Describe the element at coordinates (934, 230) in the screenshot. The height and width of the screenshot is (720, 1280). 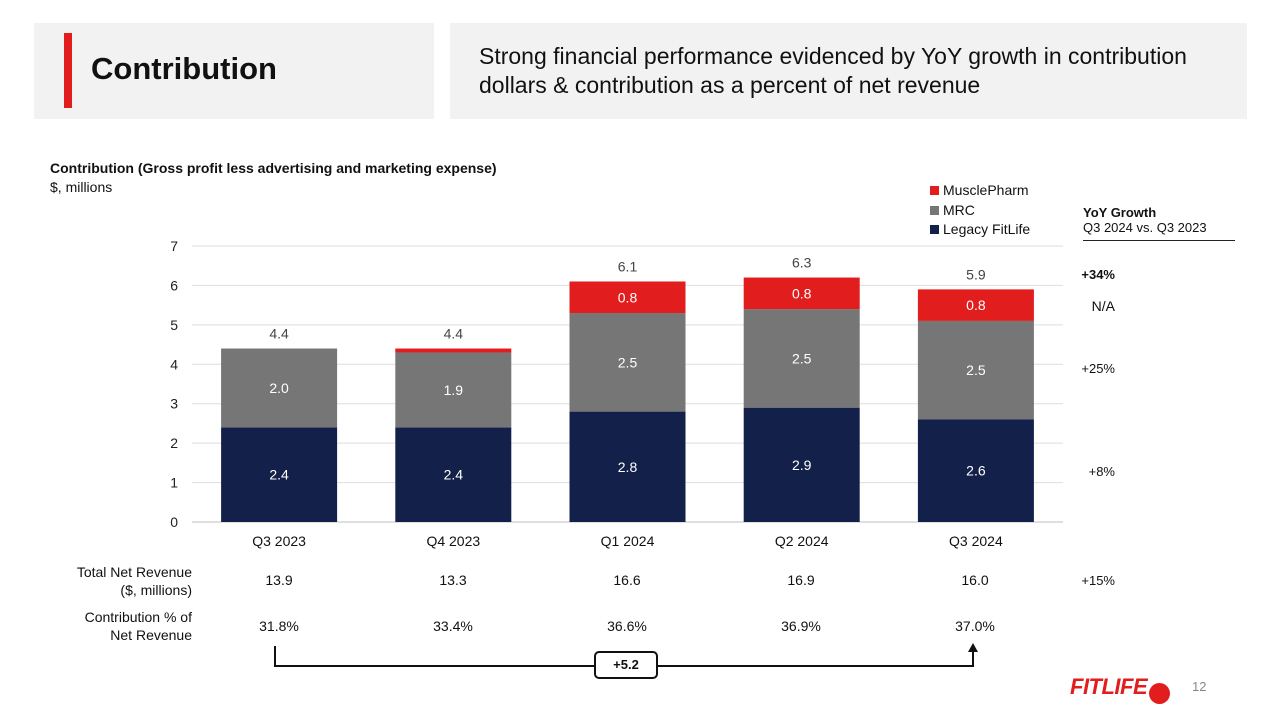
I see `legend-swatch-legacy` at that location.